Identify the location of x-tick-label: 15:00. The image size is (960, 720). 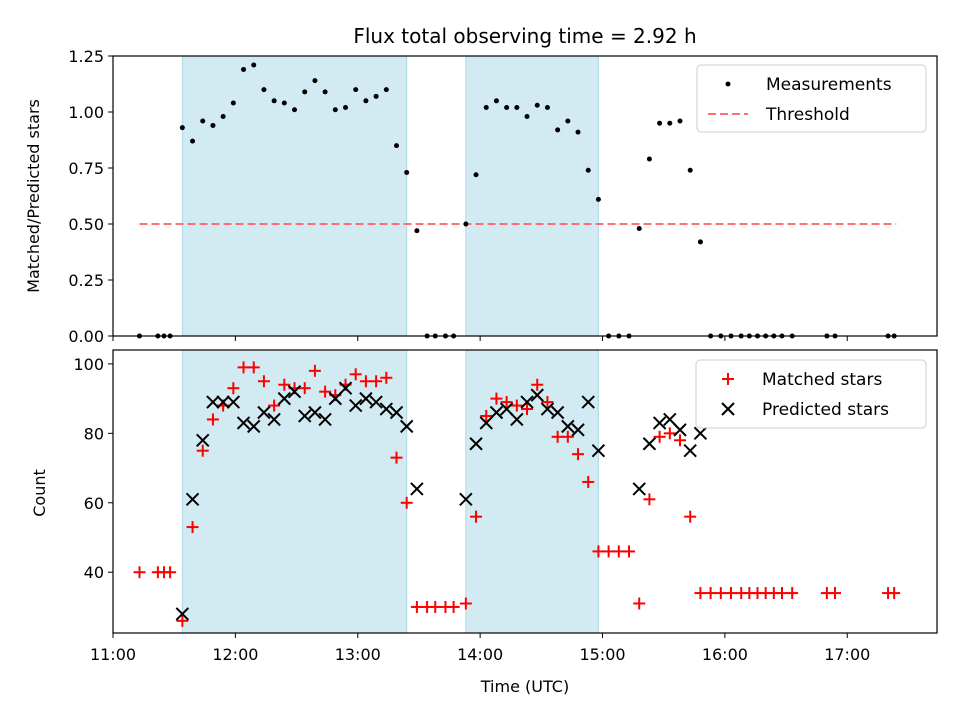
(602, 654).